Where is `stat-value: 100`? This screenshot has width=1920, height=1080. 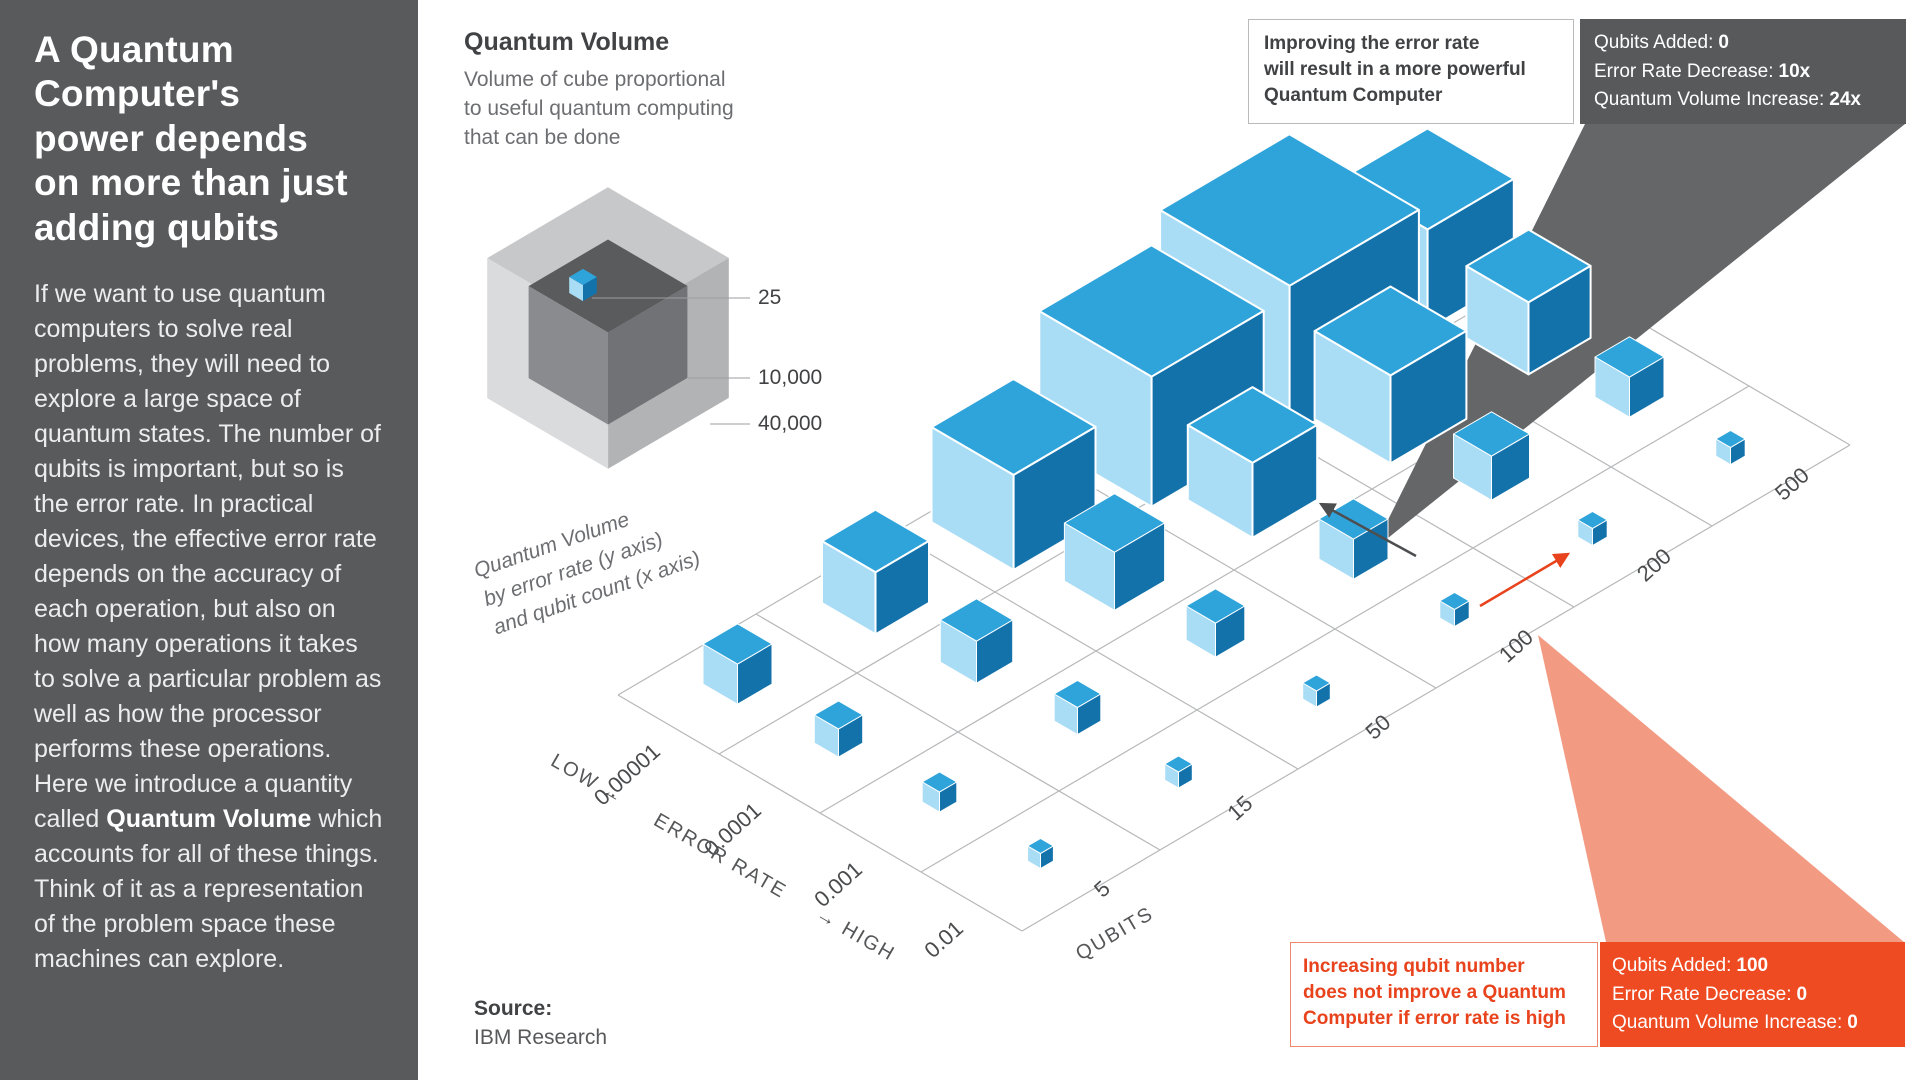 stat-value: 100 is located at coordinates (1752, 965).